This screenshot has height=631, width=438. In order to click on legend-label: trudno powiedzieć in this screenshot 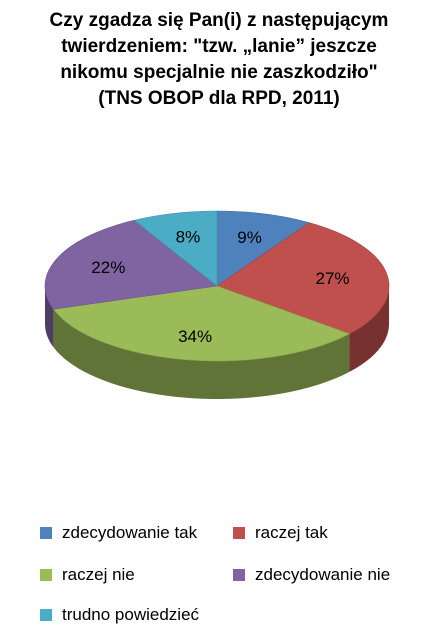, I will do `click(131, 614)`.